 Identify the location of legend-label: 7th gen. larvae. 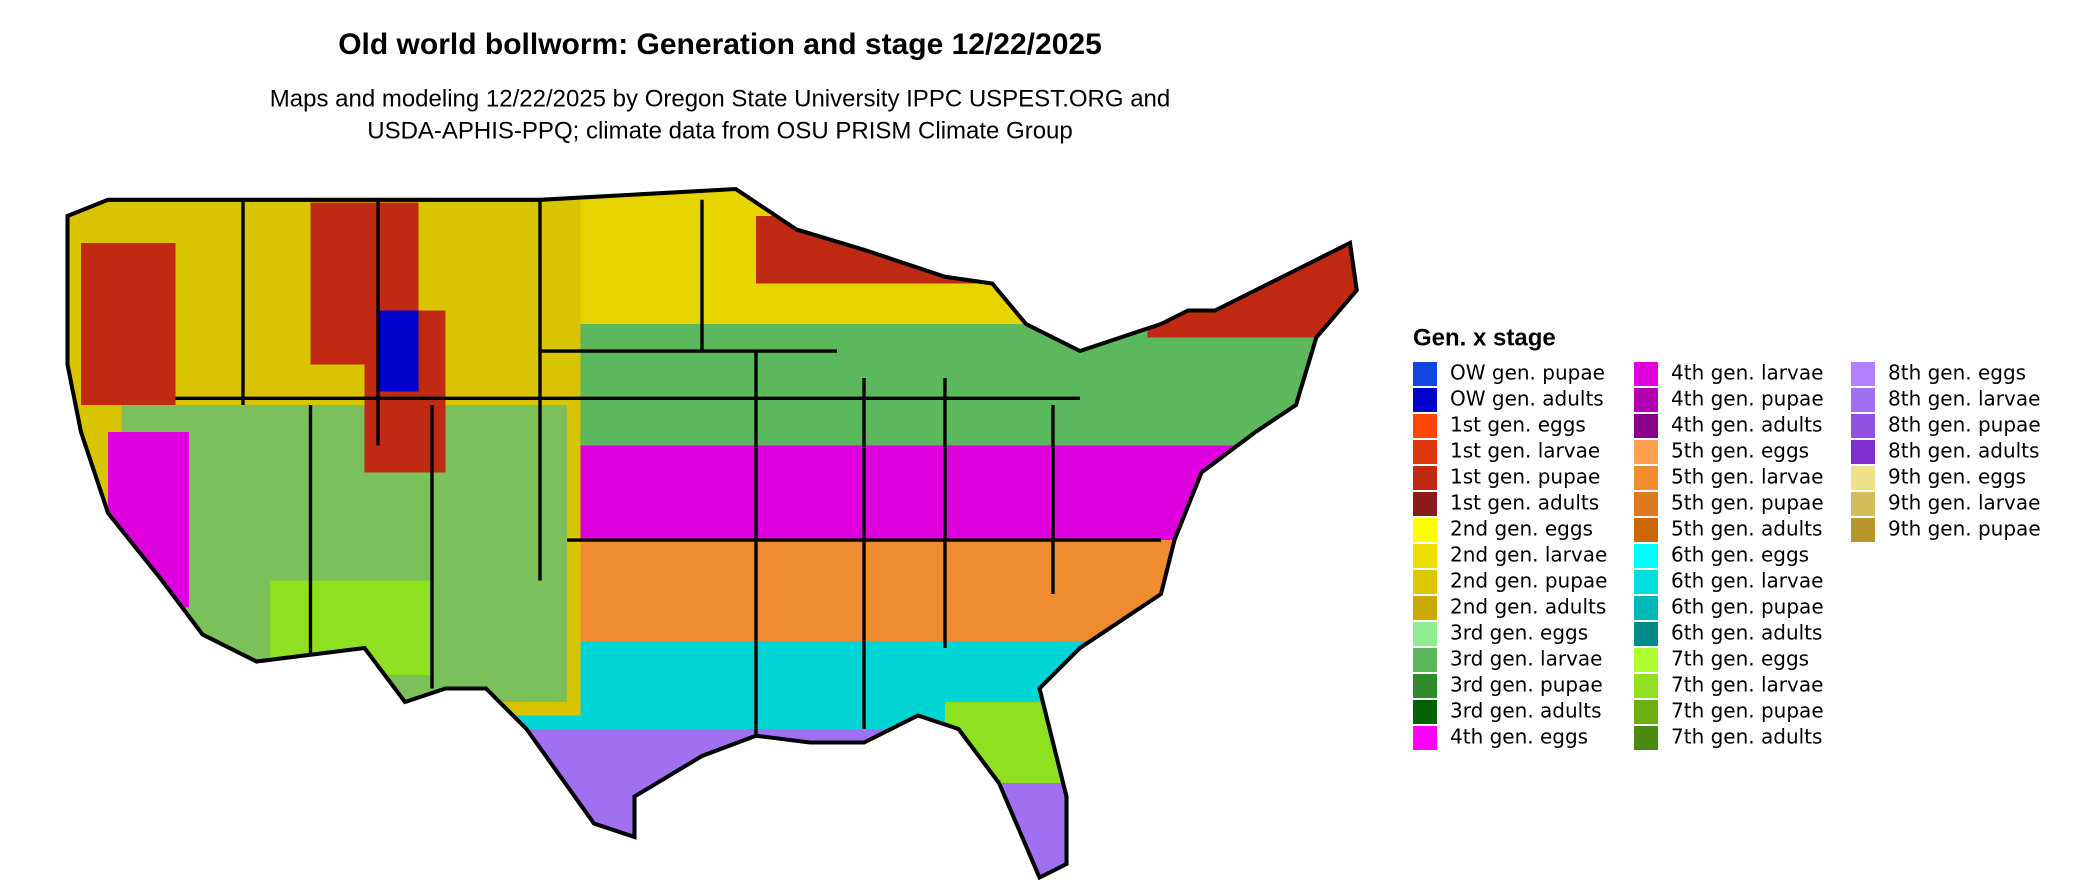
(1747, 685).